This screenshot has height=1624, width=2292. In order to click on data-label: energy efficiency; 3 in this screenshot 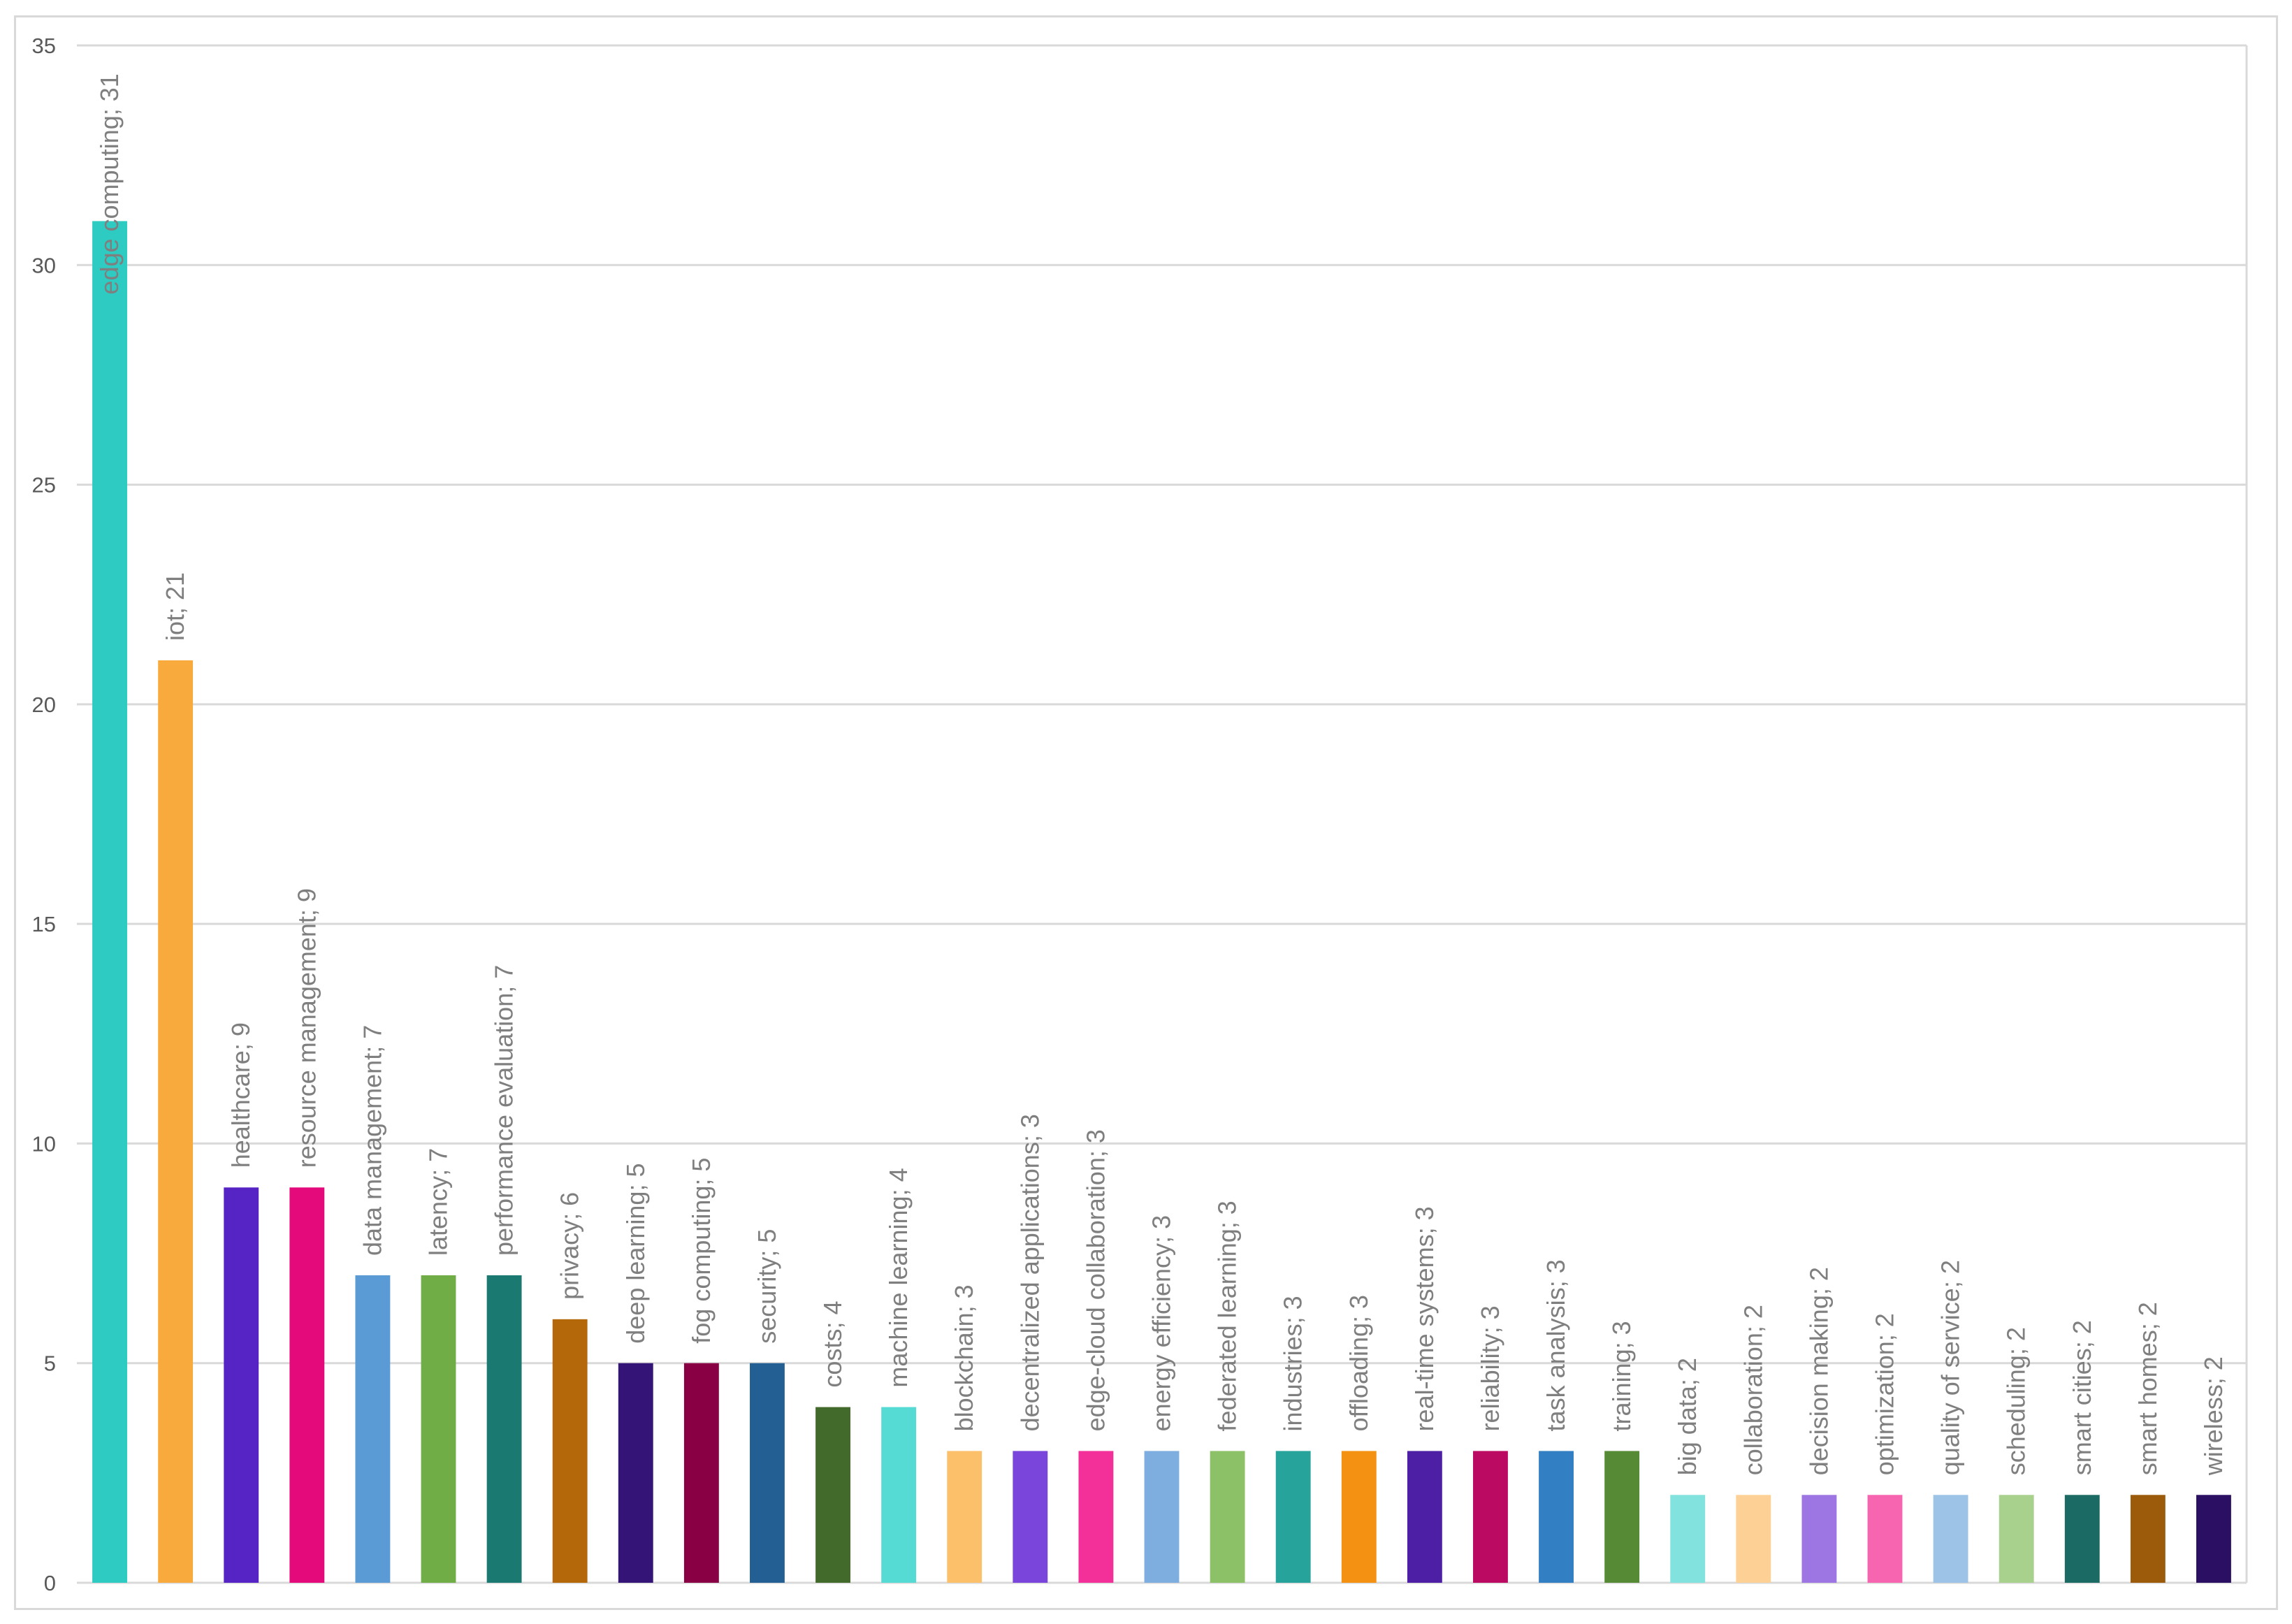, I will do `click(1161, 1324)`.